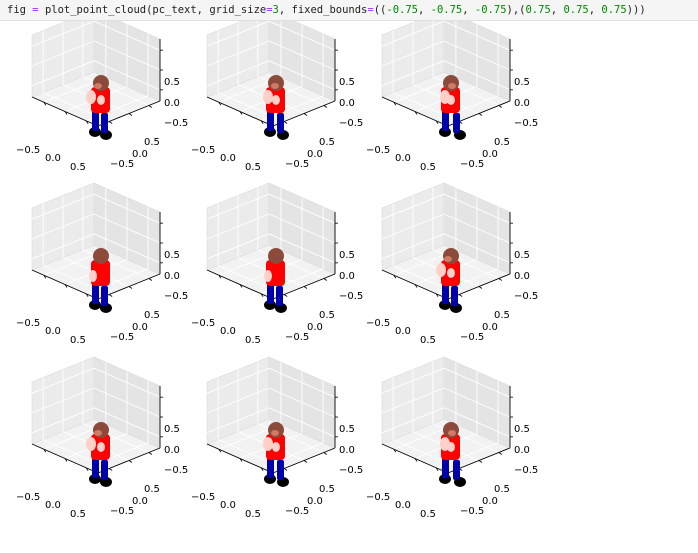 This screenshot has width=698, height=553. Describe the element at coordinates (452, 97) in the screenshot. I see `subplot-1-3: −0.50.00.50.50.0−0.50.50.0−0.5` at that location.